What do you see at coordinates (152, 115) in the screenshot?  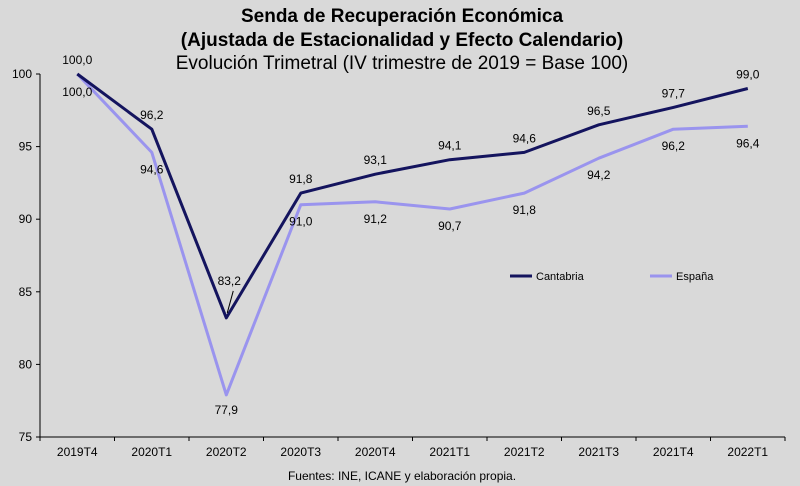 I see `data-label-cantabria: 96,2` at bounding box center [152, 115].